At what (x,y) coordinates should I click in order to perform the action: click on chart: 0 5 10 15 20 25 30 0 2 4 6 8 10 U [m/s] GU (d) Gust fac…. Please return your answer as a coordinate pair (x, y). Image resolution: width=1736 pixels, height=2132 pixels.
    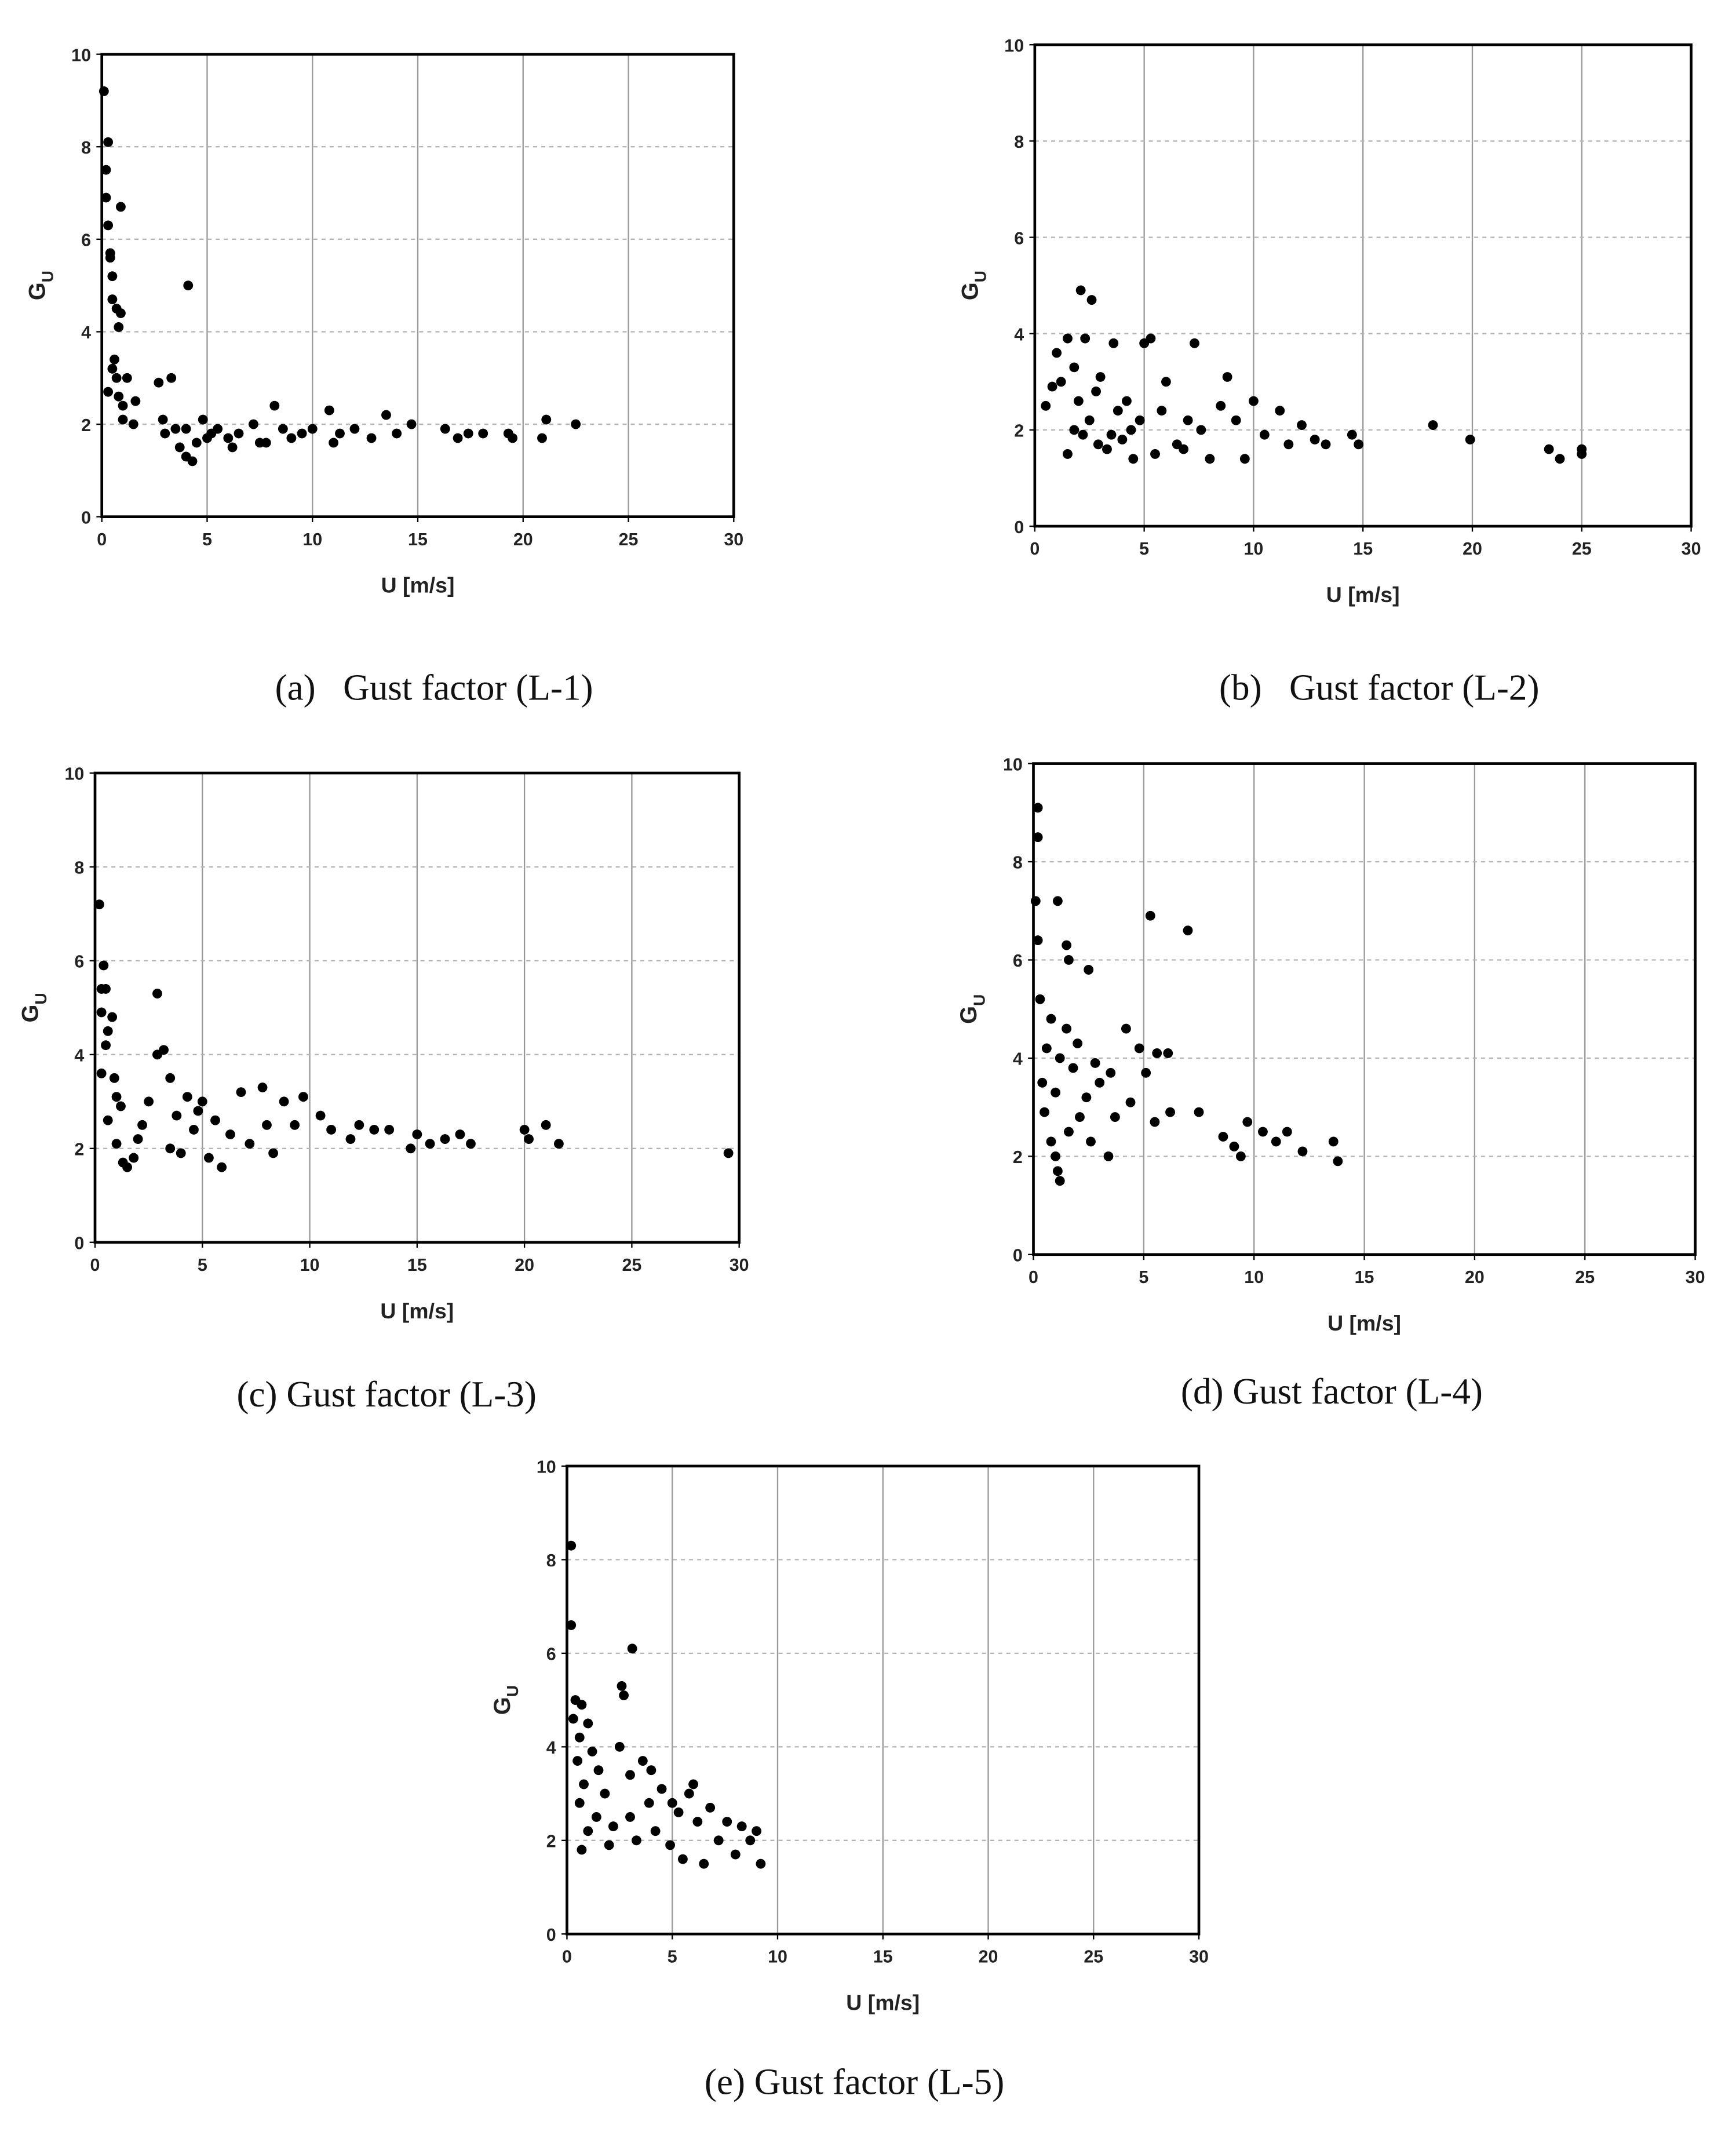
    Looking at the image, I should click on (1330, 1083).